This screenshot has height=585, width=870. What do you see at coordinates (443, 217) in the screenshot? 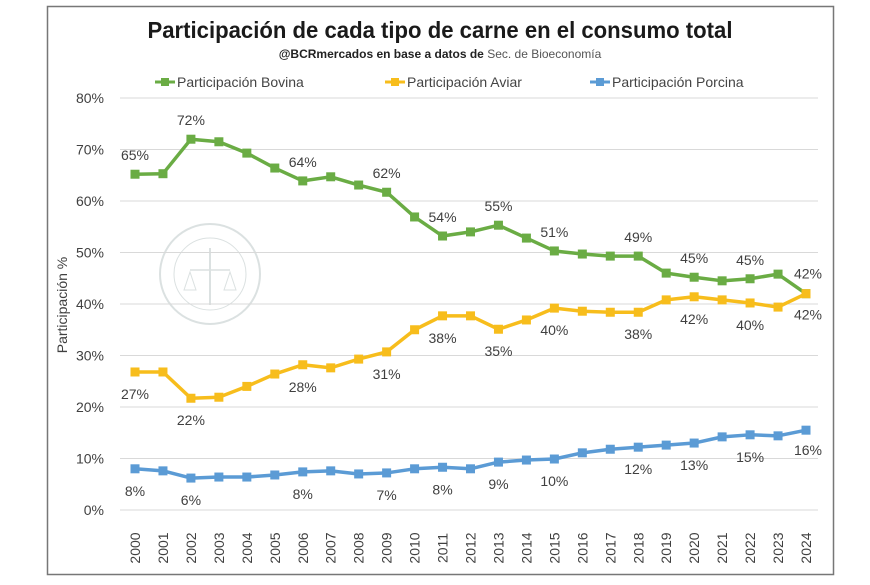
I see `data-label: 54%` at bounding box center [443, 217].